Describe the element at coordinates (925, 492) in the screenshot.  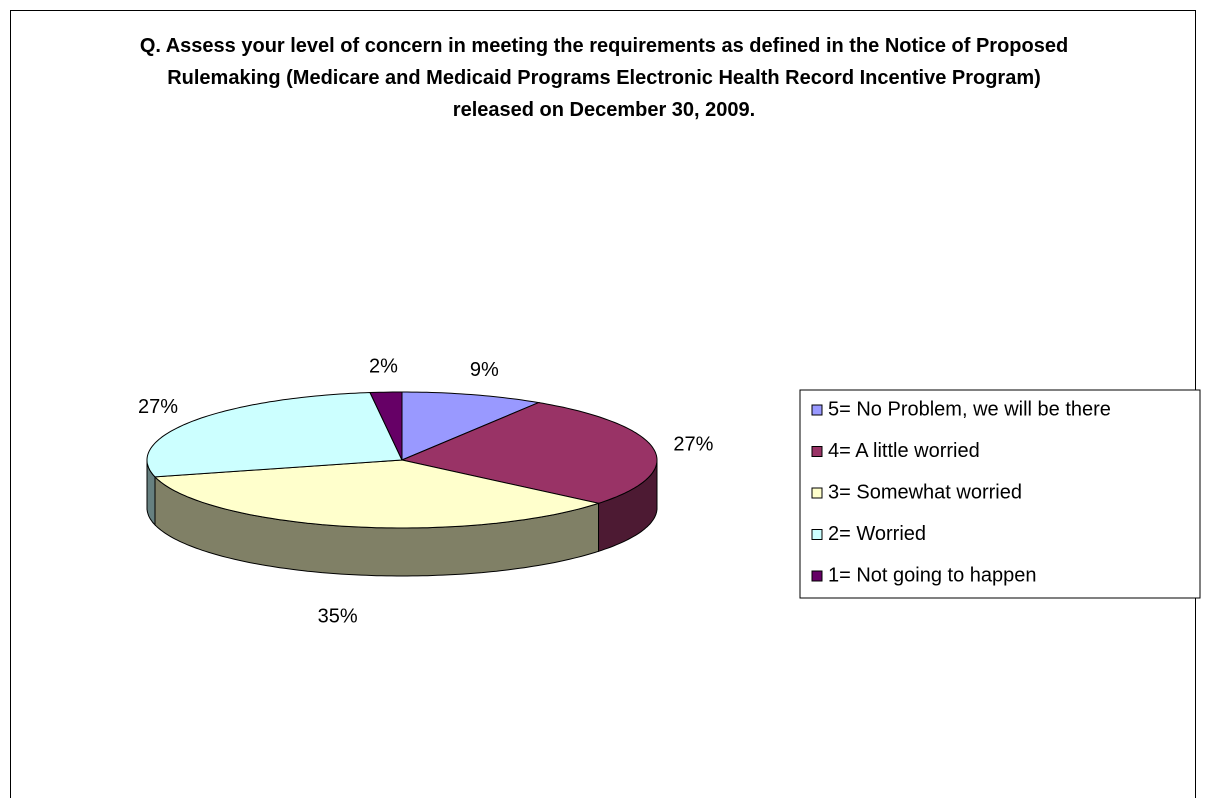
I see `legend-label: 3= Somewhat worried` at that location.